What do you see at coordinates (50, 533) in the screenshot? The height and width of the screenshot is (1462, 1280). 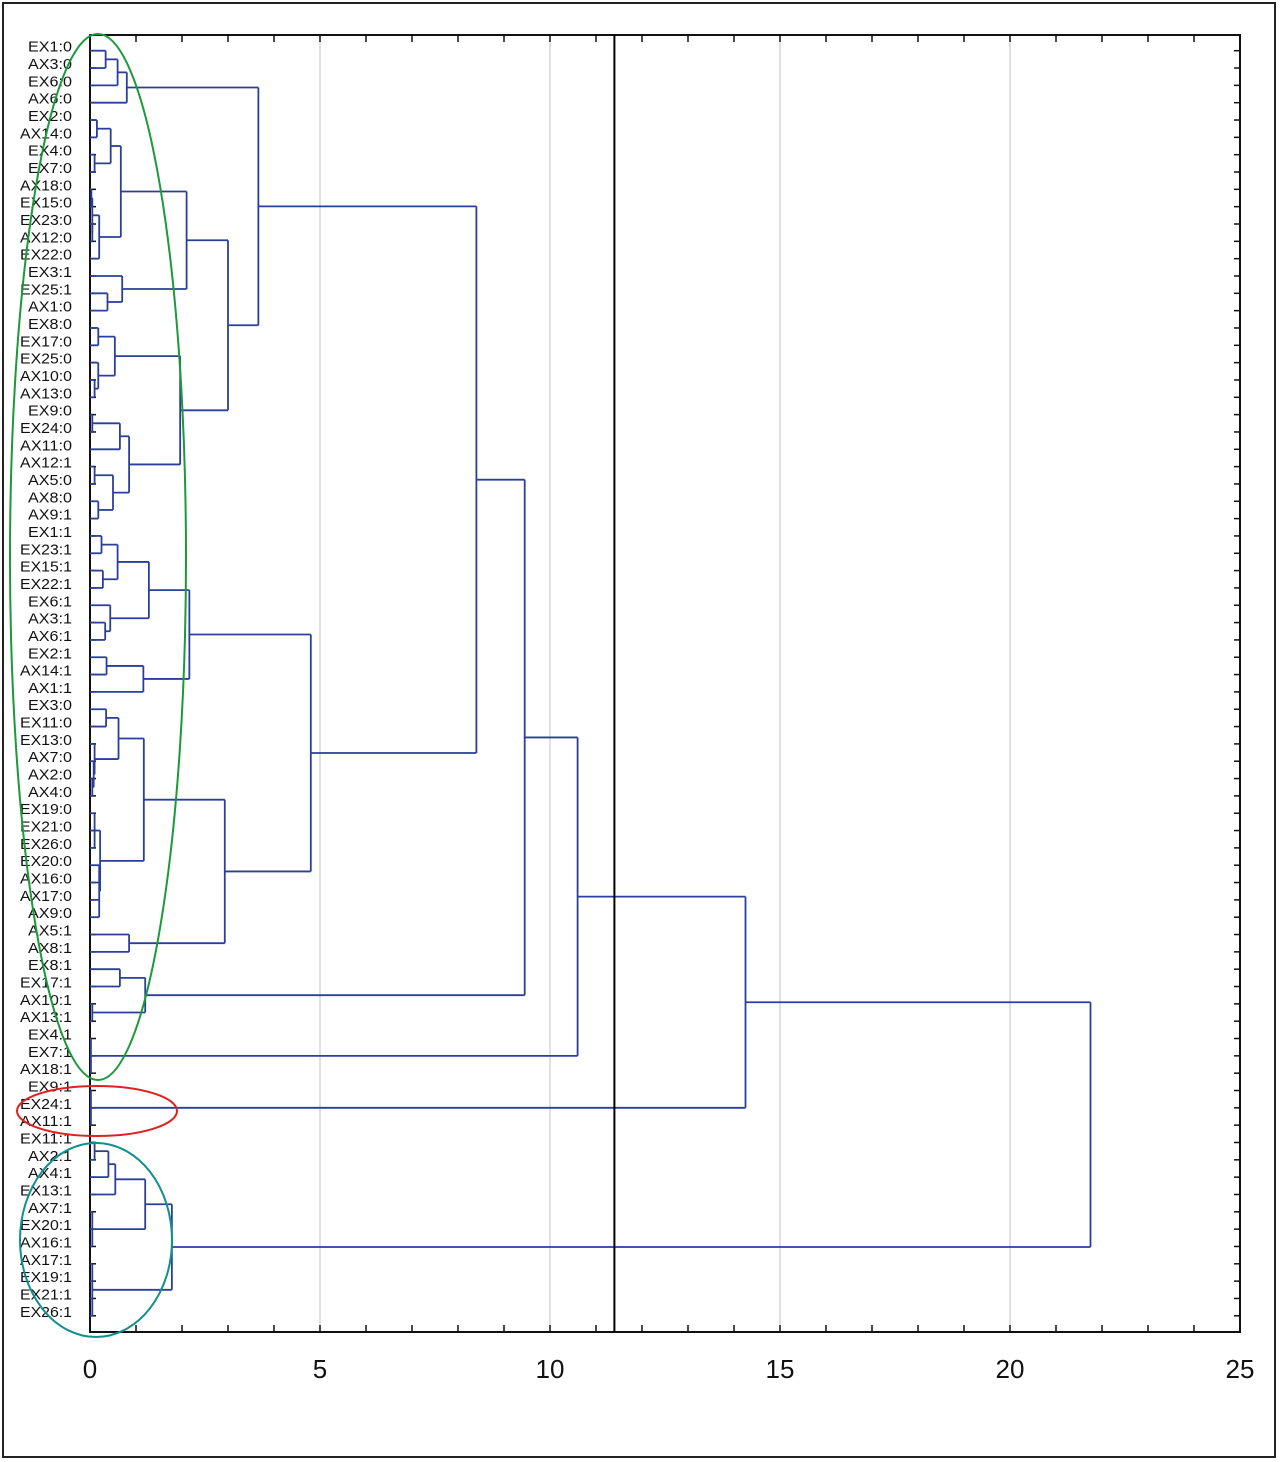 I see `leaf-label: EX1:1` at bounding box center [50, 533].